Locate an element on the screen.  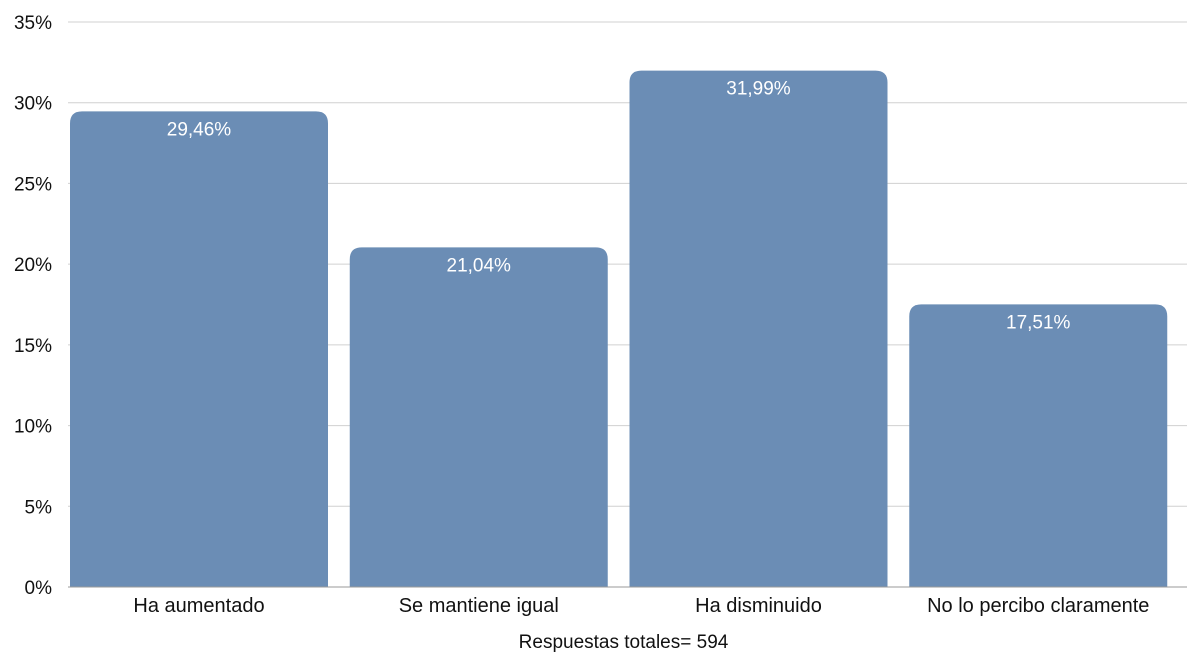
y-tick-label: 30% is located at coordinates (33, 104).